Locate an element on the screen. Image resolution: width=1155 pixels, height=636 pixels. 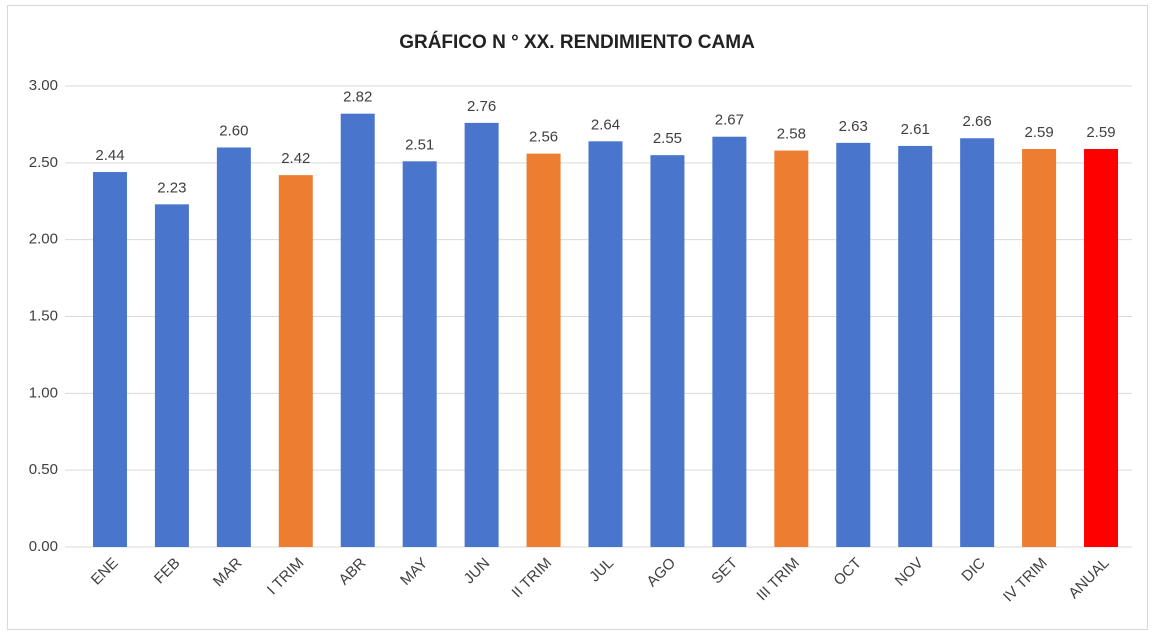
data-label: 2.44 is located at coordinates (109, 155).